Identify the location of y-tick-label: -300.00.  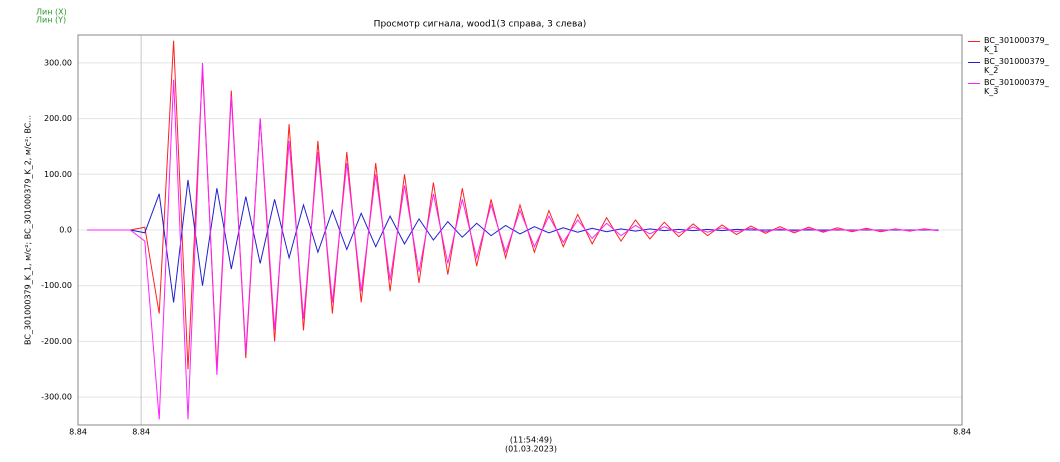
(56, 397).